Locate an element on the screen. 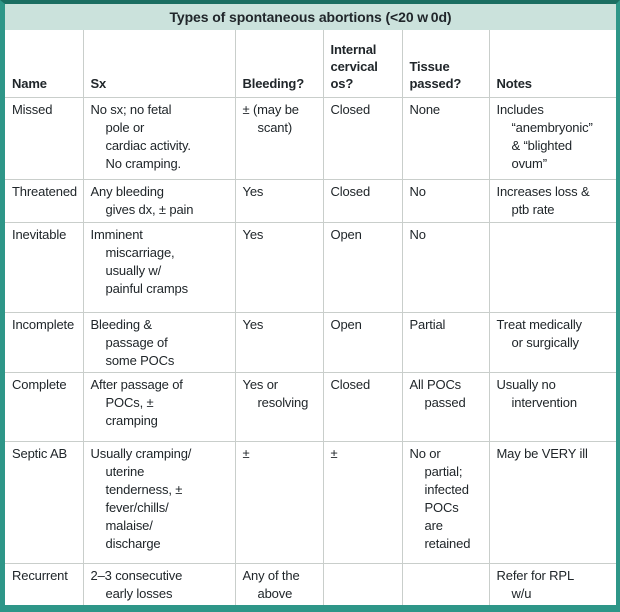 The image size is (620, 612). table-cell: Any bleeding gives dx, ± pain is located at coordinates (159, 200).